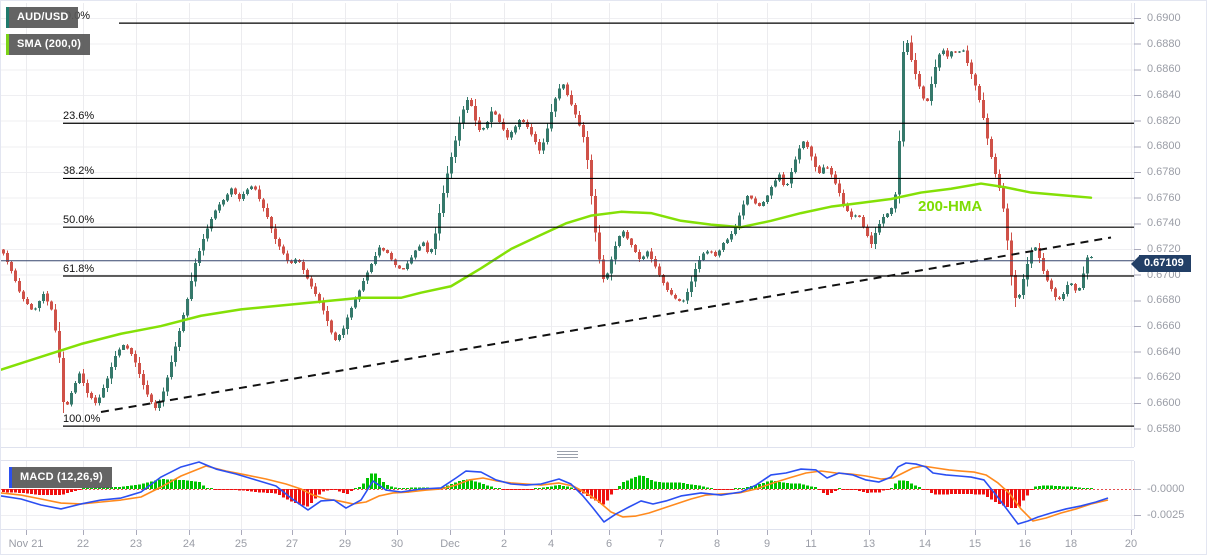 The width and height of the screenshot is (1207, 555). Describe the element at coordinates (1164, 377) in the screenshot. I see `price-tick-label: 0.6620` at that location.